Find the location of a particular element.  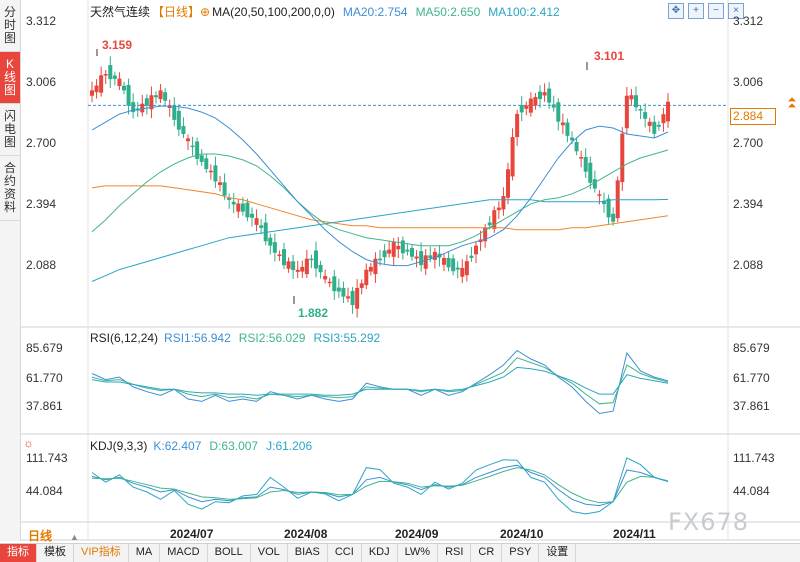

tab-indicators: 指标 is located at coordinates (18, 553).